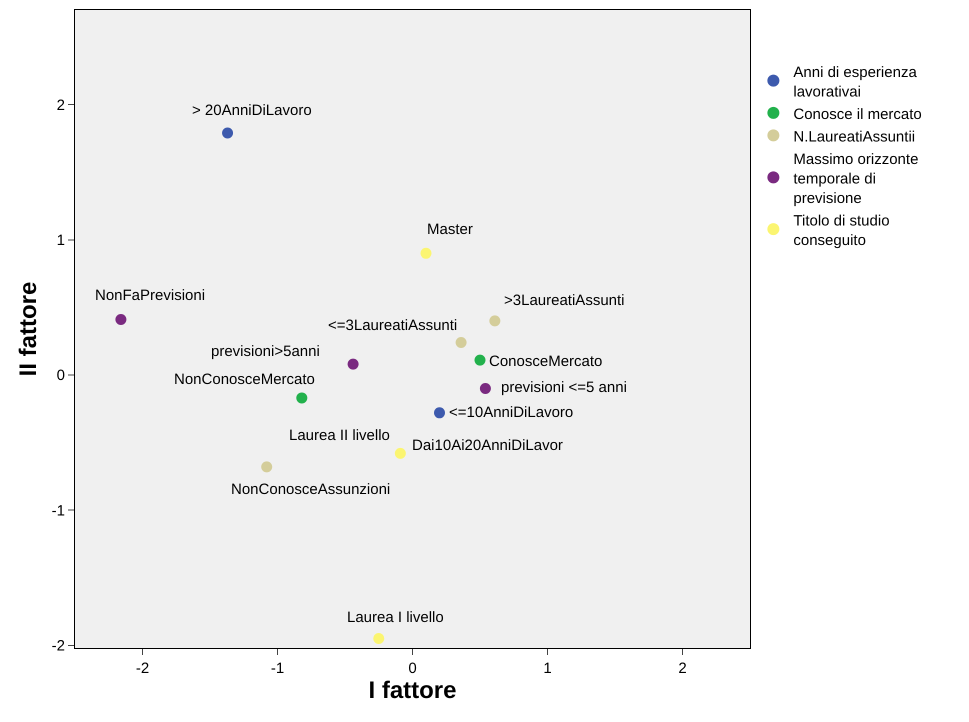  What do you see at coordinates (855, 82) in the screenshot?
I see `legend-label: Anni di esperienza lavorativai` at bounding box center [855, 82].